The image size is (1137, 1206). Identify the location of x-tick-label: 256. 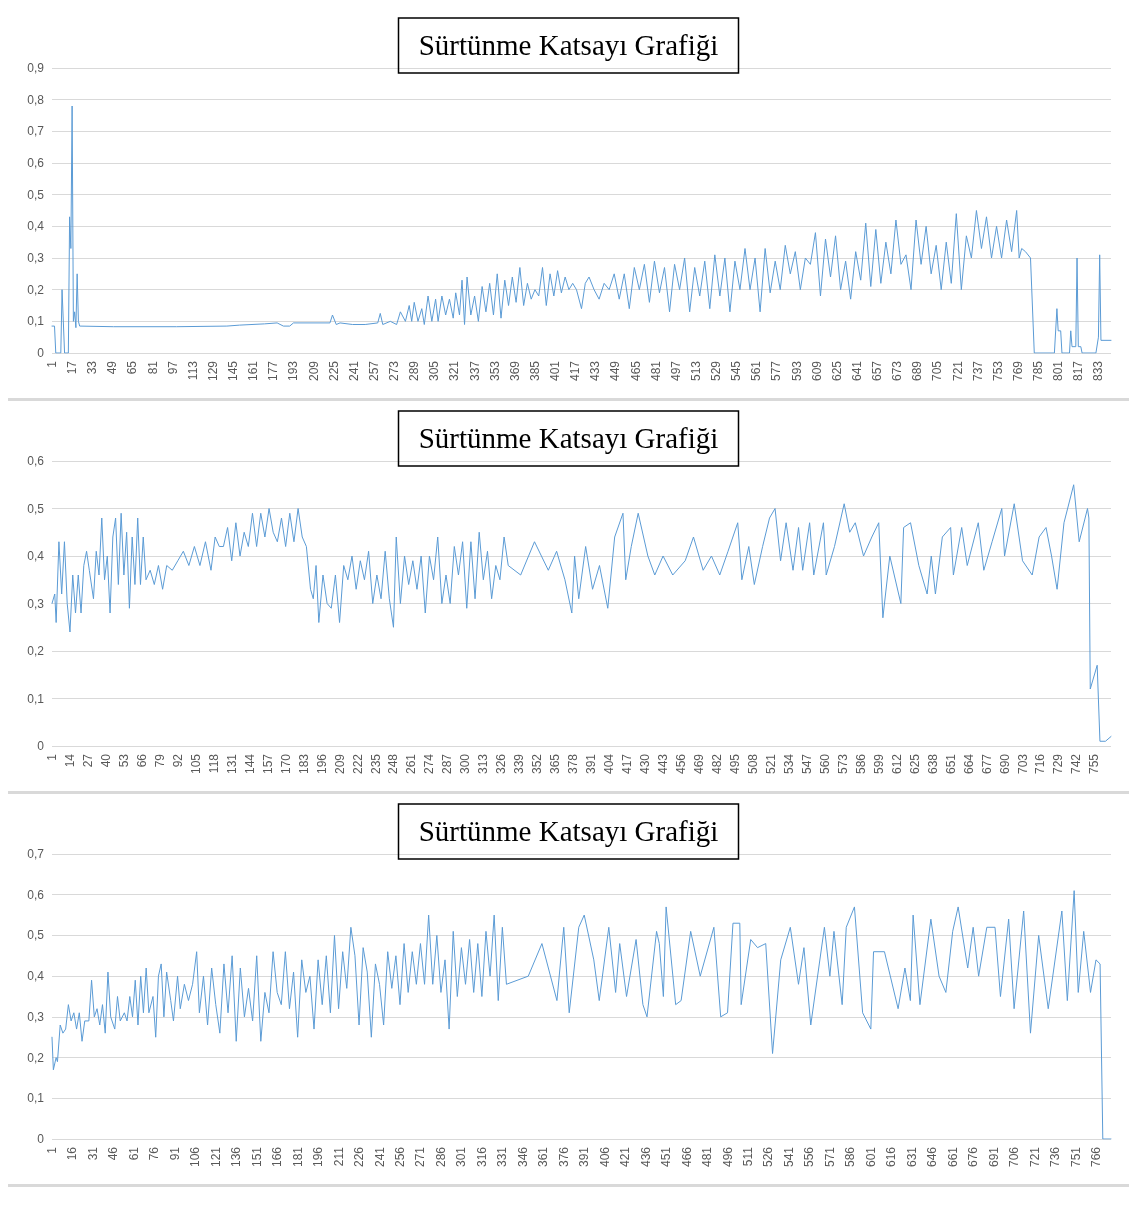
(400, 1157).